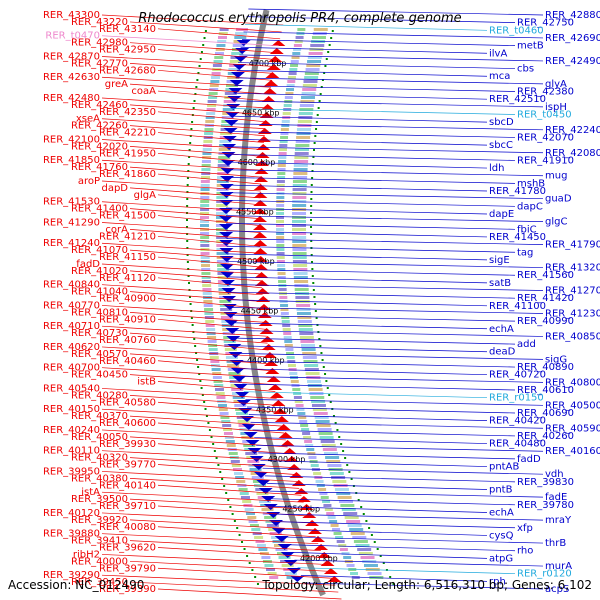  I want to click on right-gene-label: xfp, so click(525, 528).